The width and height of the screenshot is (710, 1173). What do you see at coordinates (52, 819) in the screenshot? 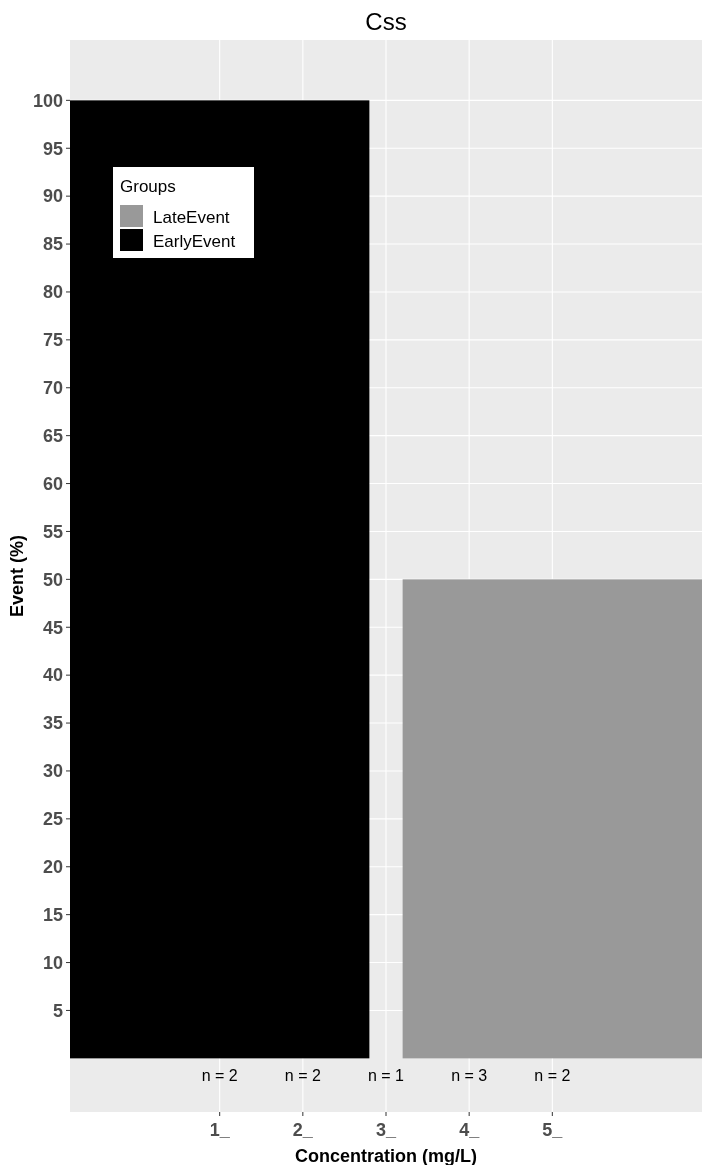
I see `y-tick-label: 25` at bounding box center [52, 819].